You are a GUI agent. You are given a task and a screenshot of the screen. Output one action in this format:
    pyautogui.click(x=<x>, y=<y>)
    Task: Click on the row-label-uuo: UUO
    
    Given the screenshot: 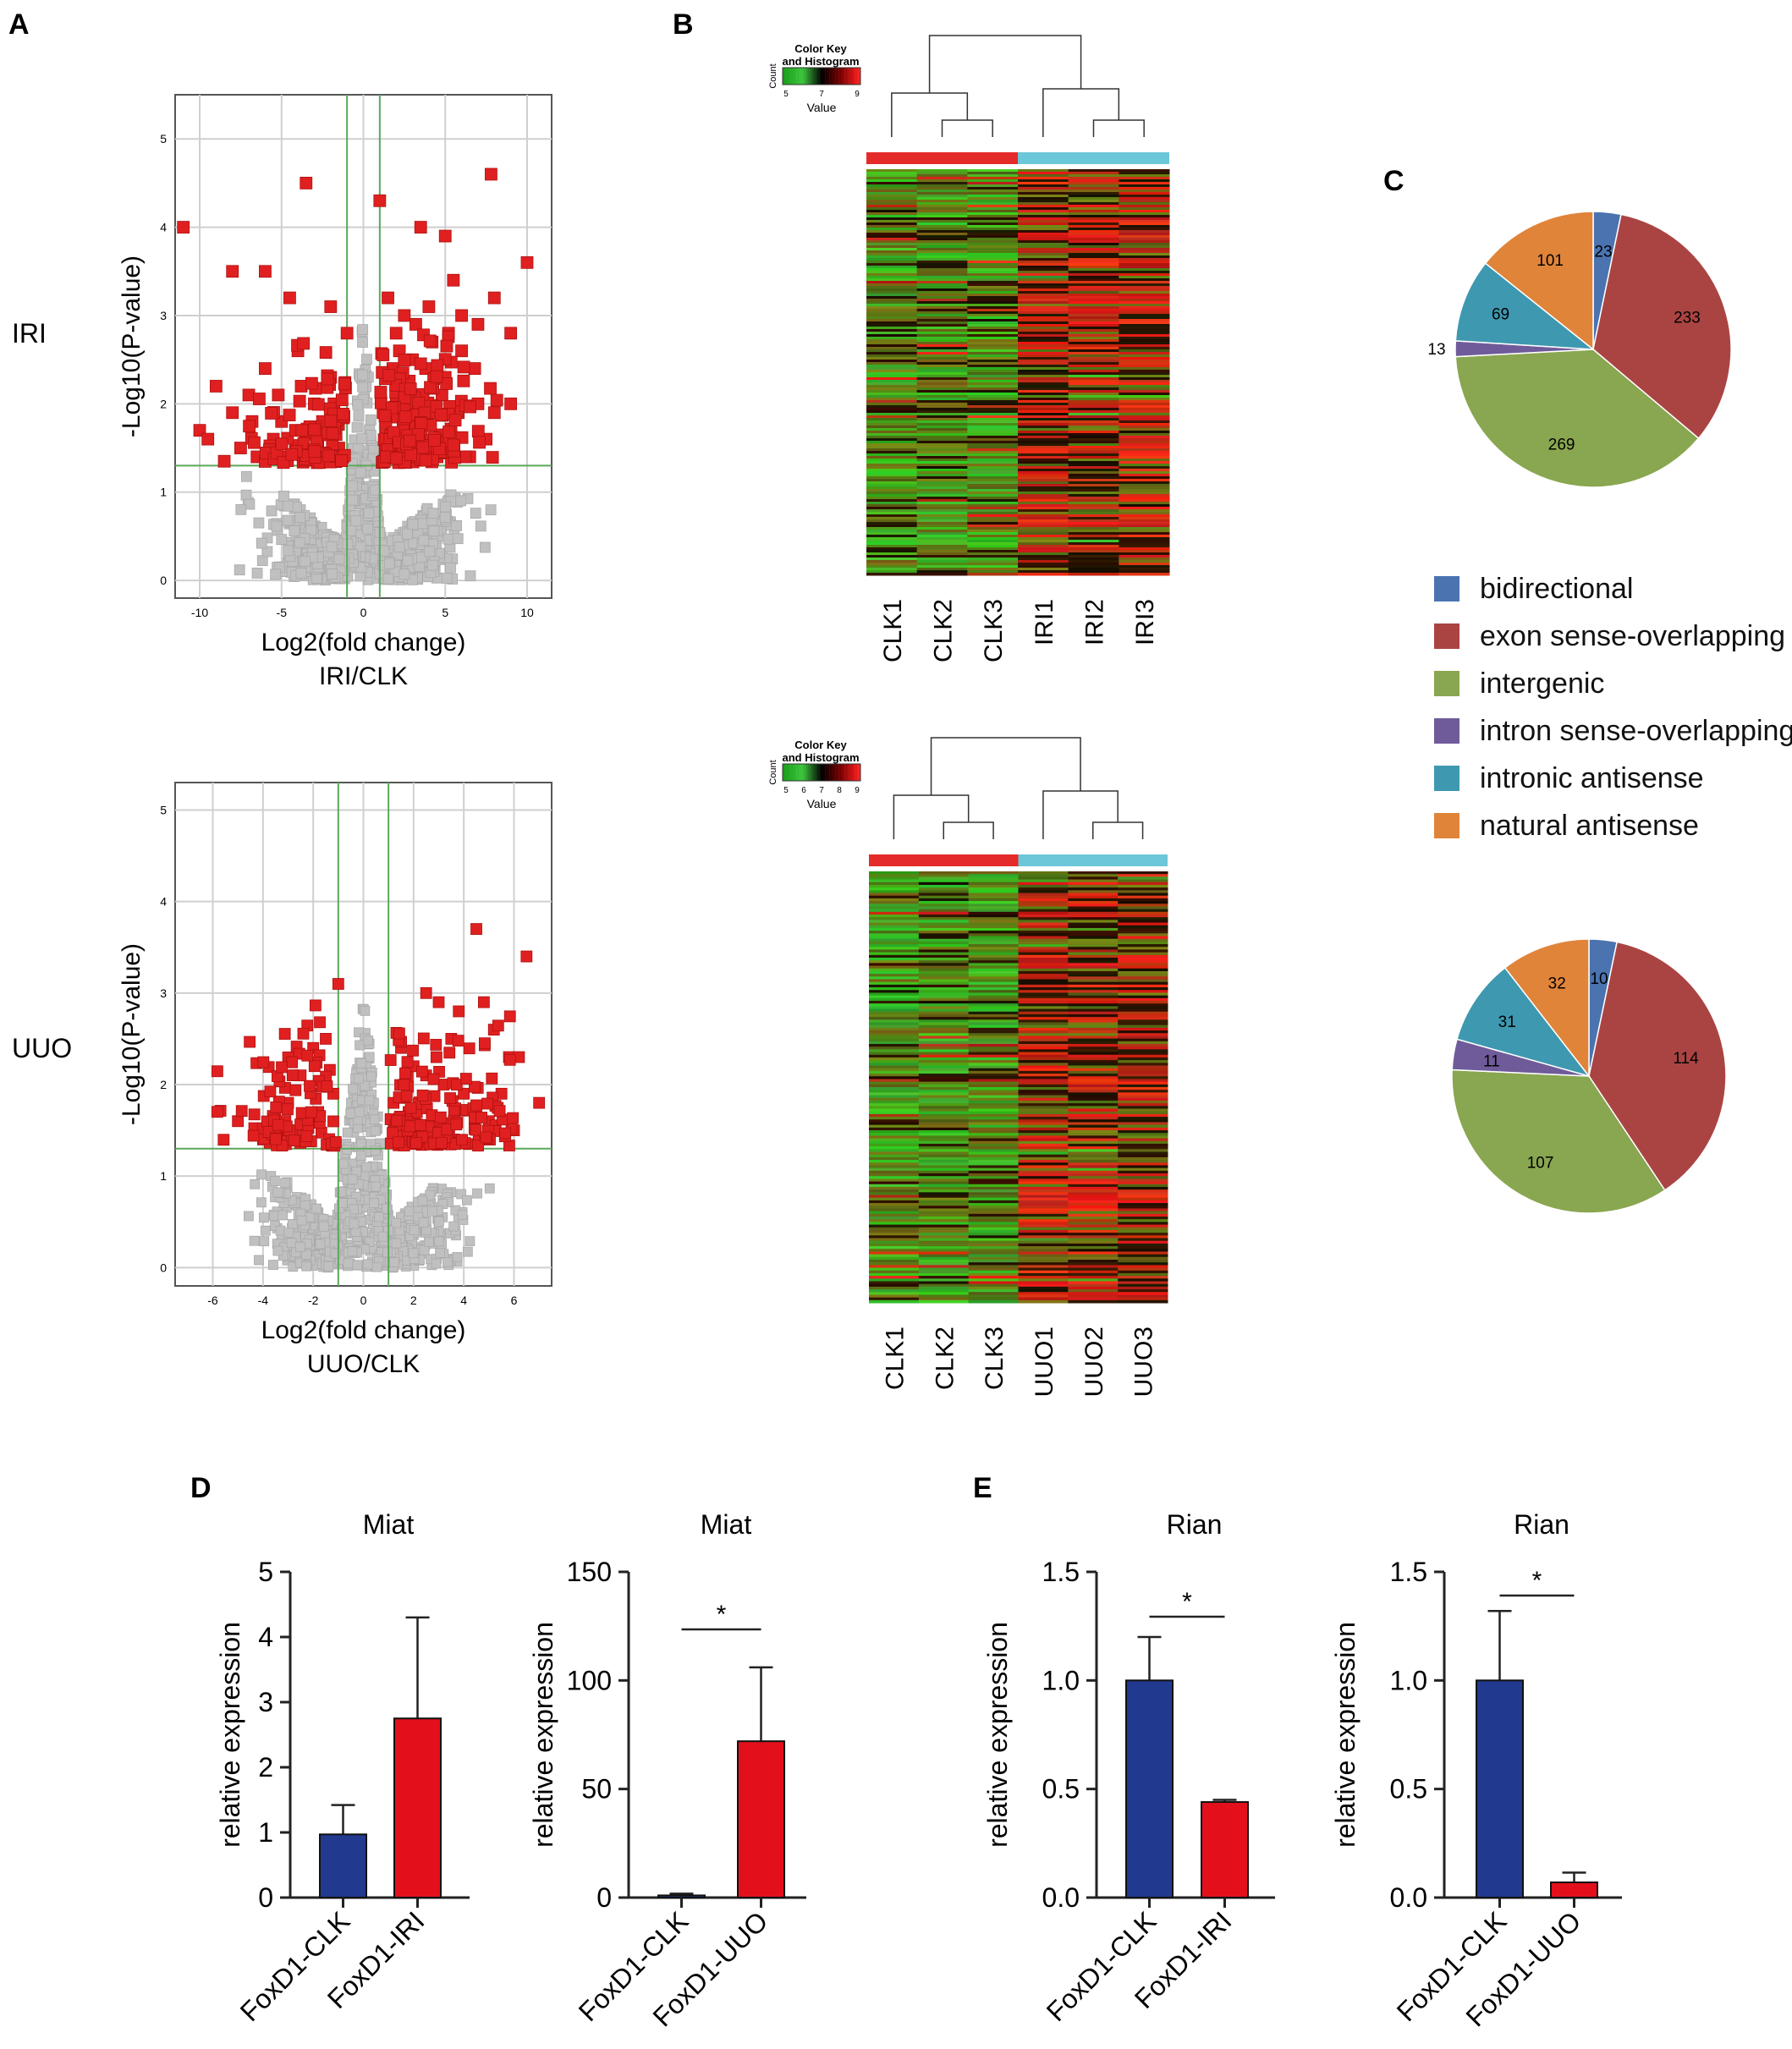 What is the action you would take?
    pyautogui.click(x=42, y=1048)
    